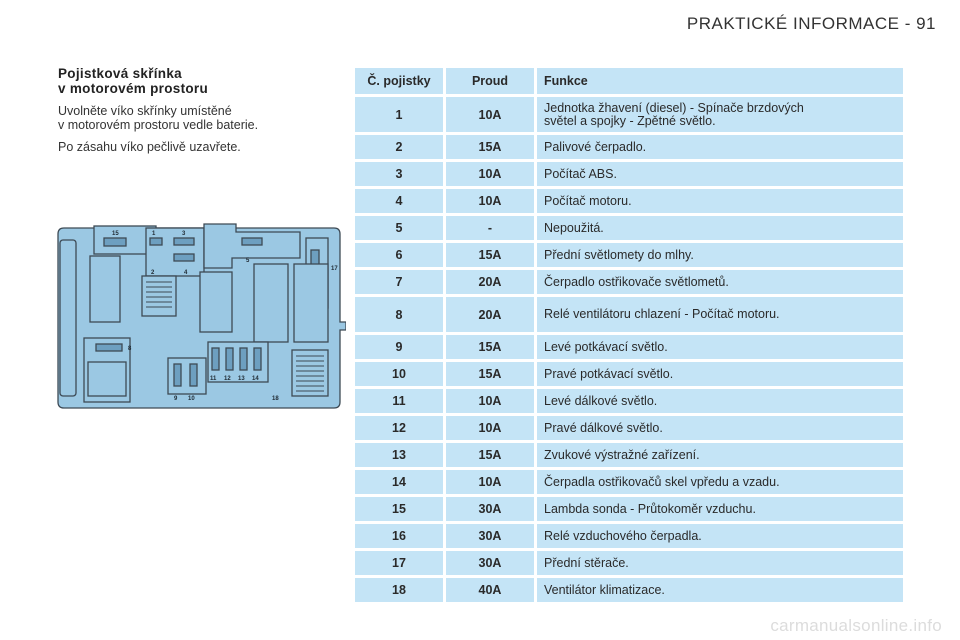 Image resolution: width=960 pixels, height=640 pixels. What do you see at coordinates (120, 73) in the screenshot?
I see `section-title-line1: Pojistková skřínka` at bounding box center [120, 73].